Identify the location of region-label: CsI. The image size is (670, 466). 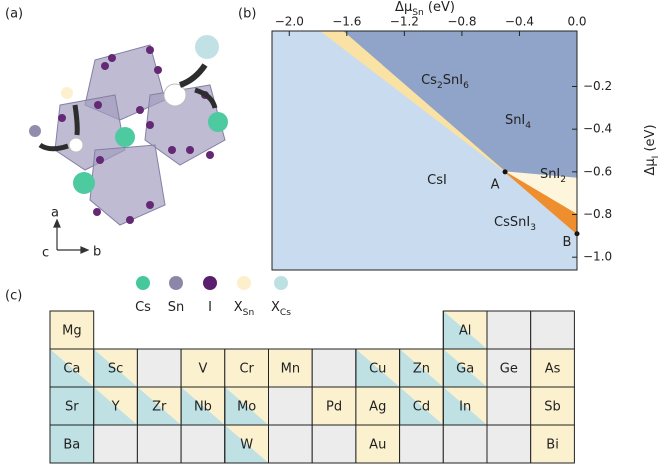
(437, 180).